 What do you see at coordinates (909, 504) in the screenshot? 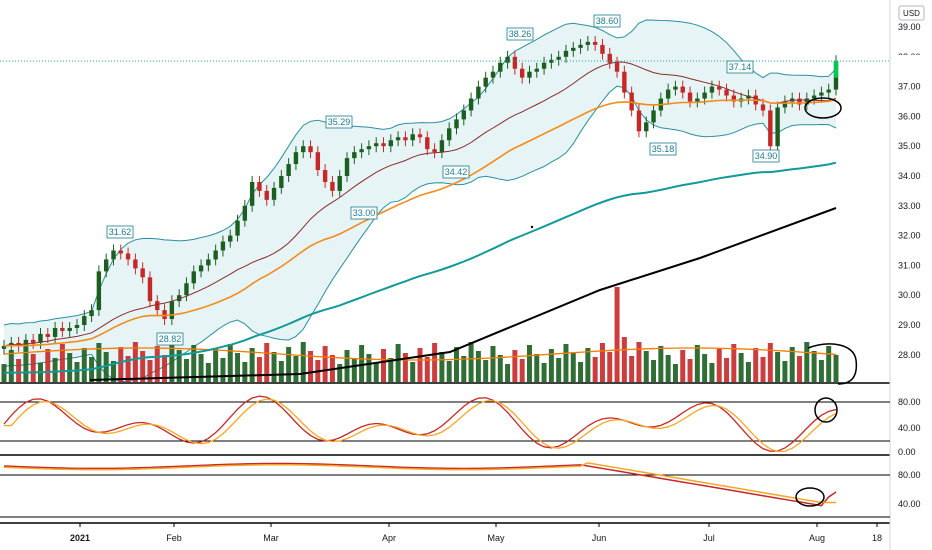
I see `osc-tick-label: 40.00` at bounding box center [909, 504].